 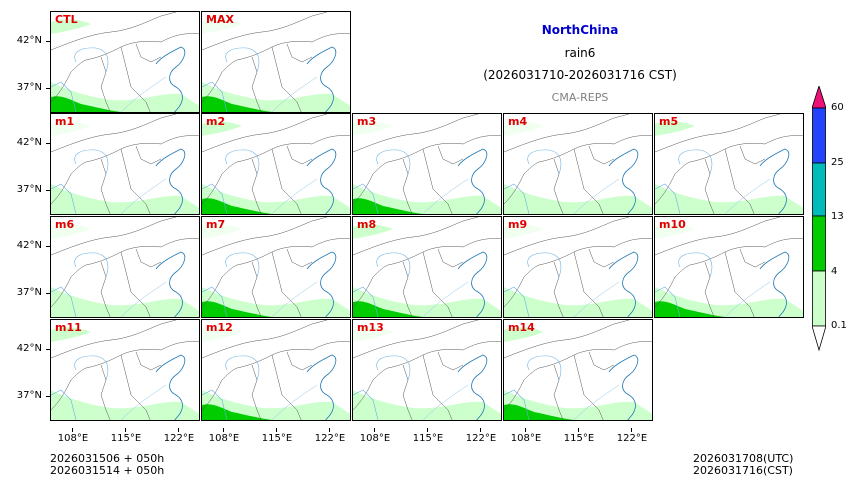 I want to click on panel-label: m10, so click(x=672, y=224).